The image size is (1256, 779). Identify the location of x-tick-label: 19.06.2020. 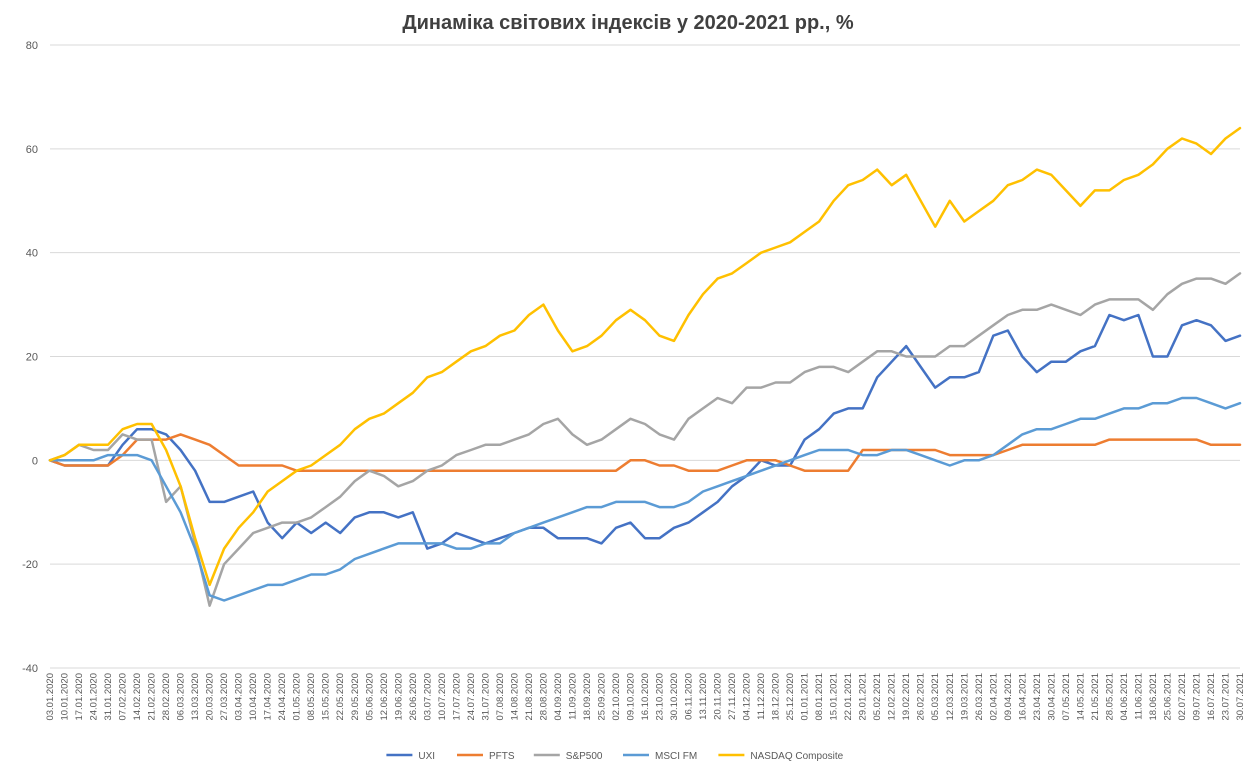
(398, 697).